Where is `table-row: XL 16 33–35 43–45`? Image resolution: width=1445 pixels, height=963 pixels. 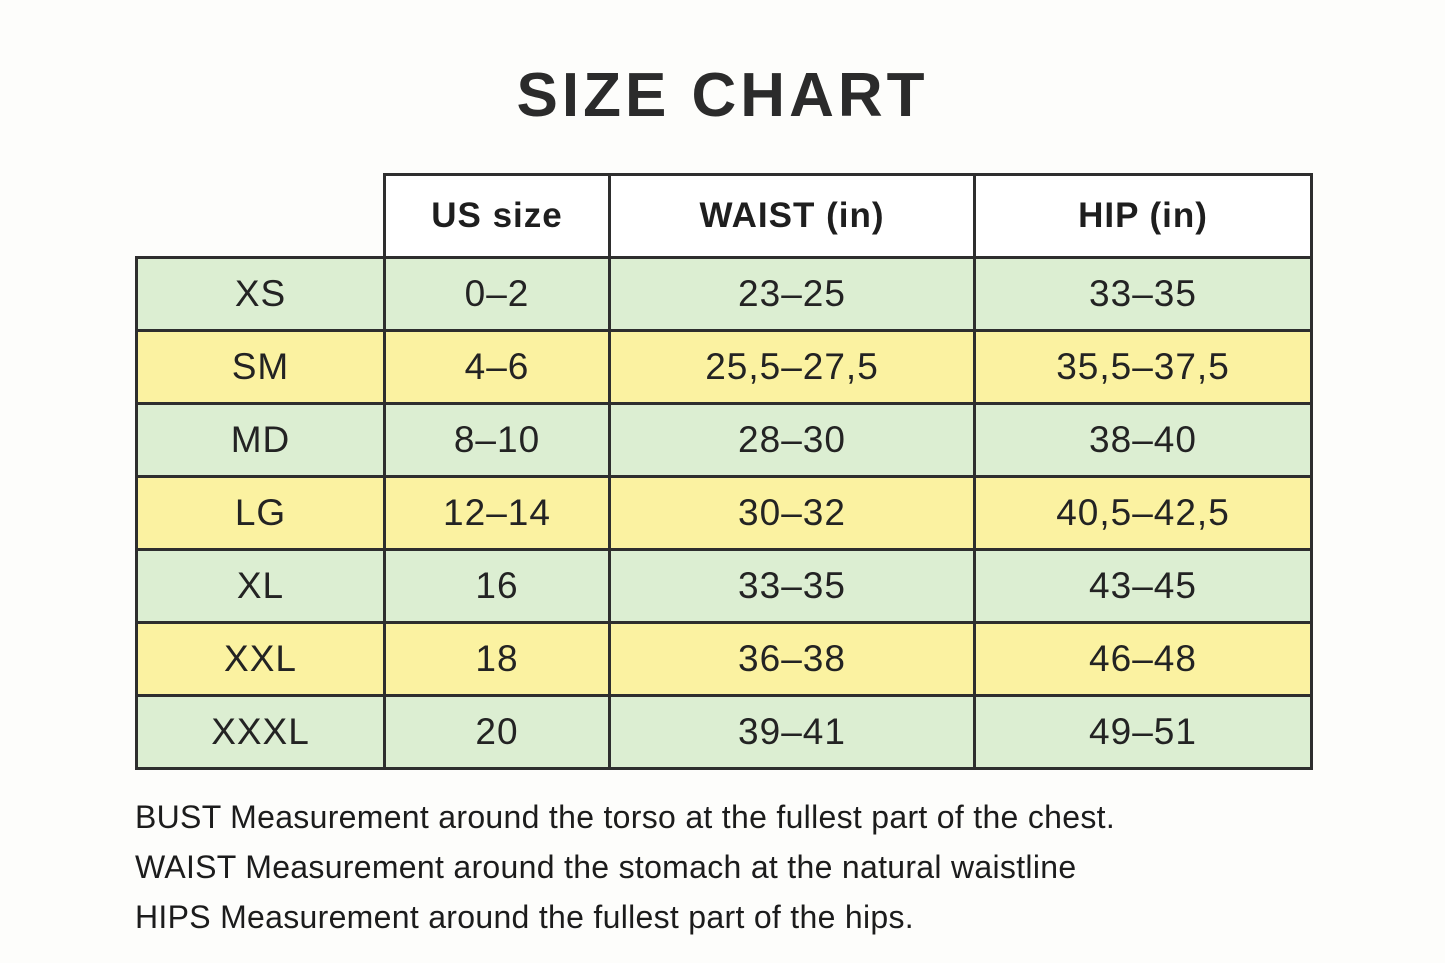 table-row: XL 16 33–35 43–45 is located at coordinates (724, 586).